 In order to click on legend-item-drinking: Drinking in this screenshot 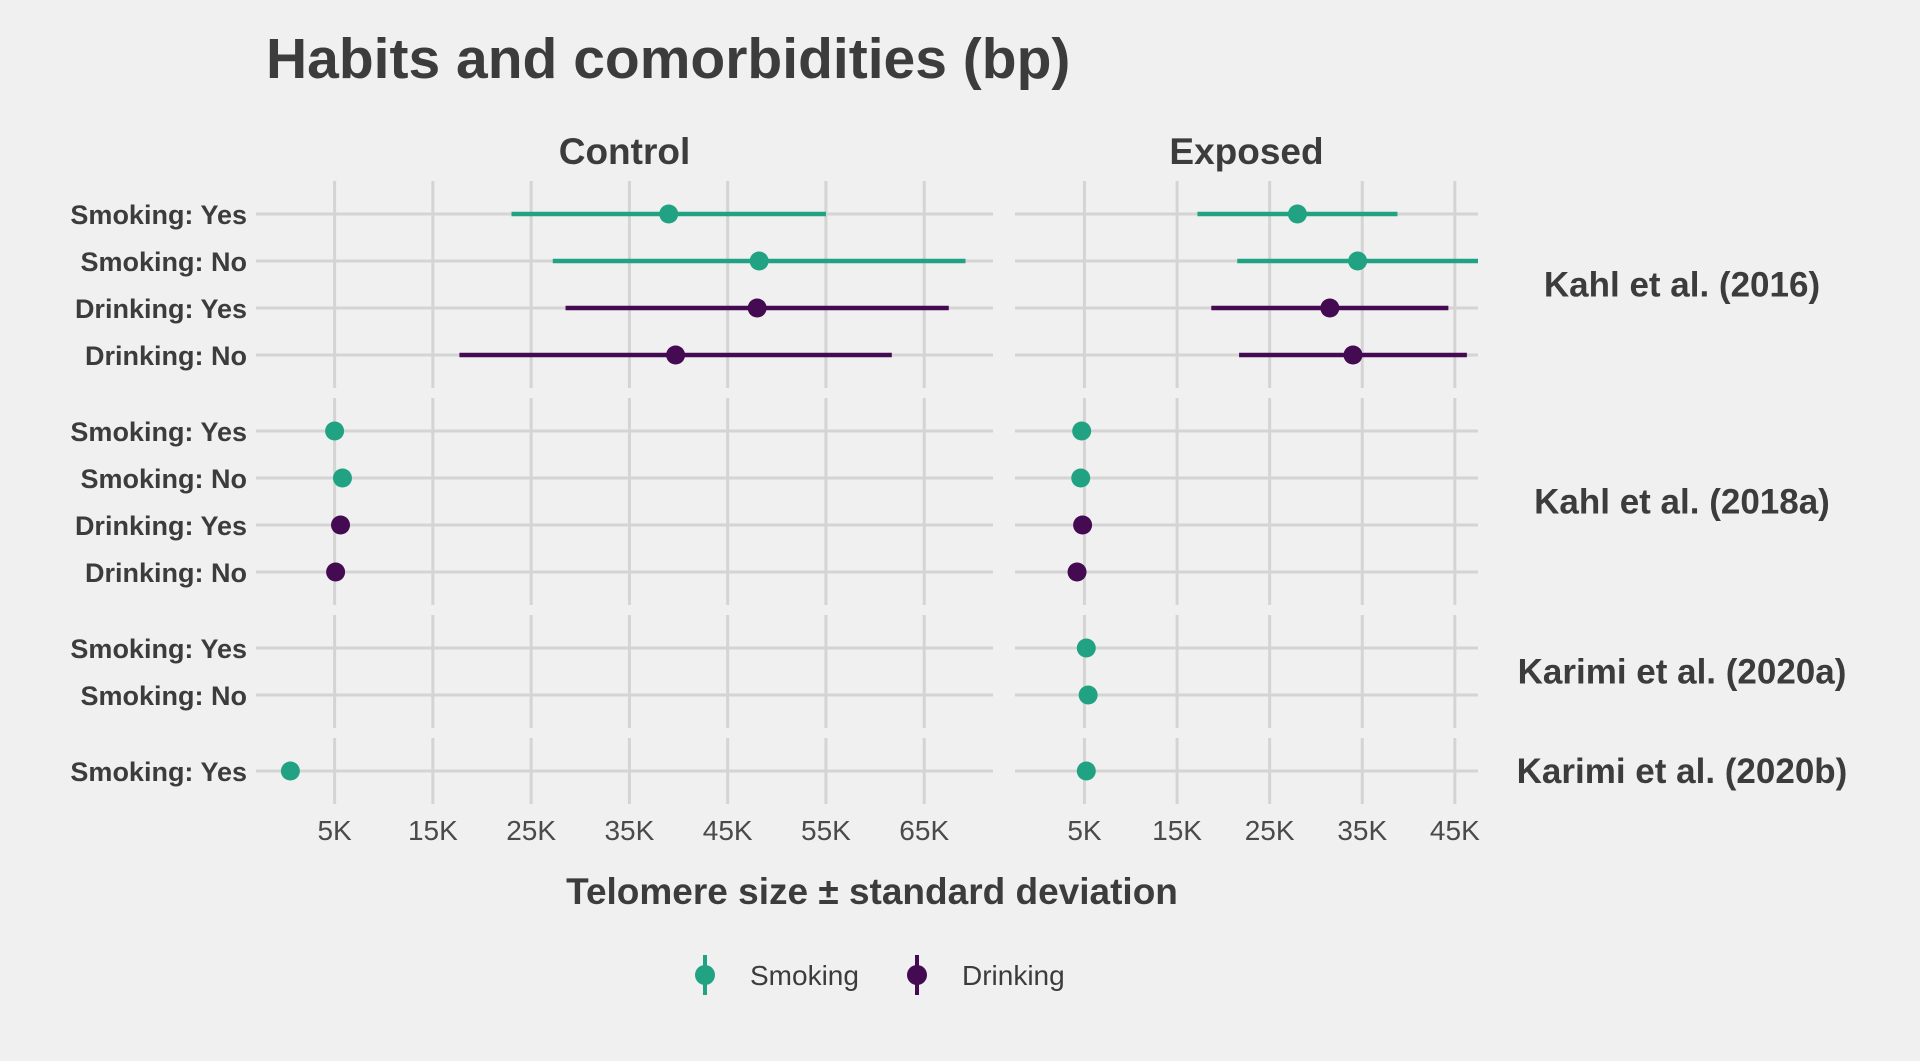, I will do `click(986, 975)`.